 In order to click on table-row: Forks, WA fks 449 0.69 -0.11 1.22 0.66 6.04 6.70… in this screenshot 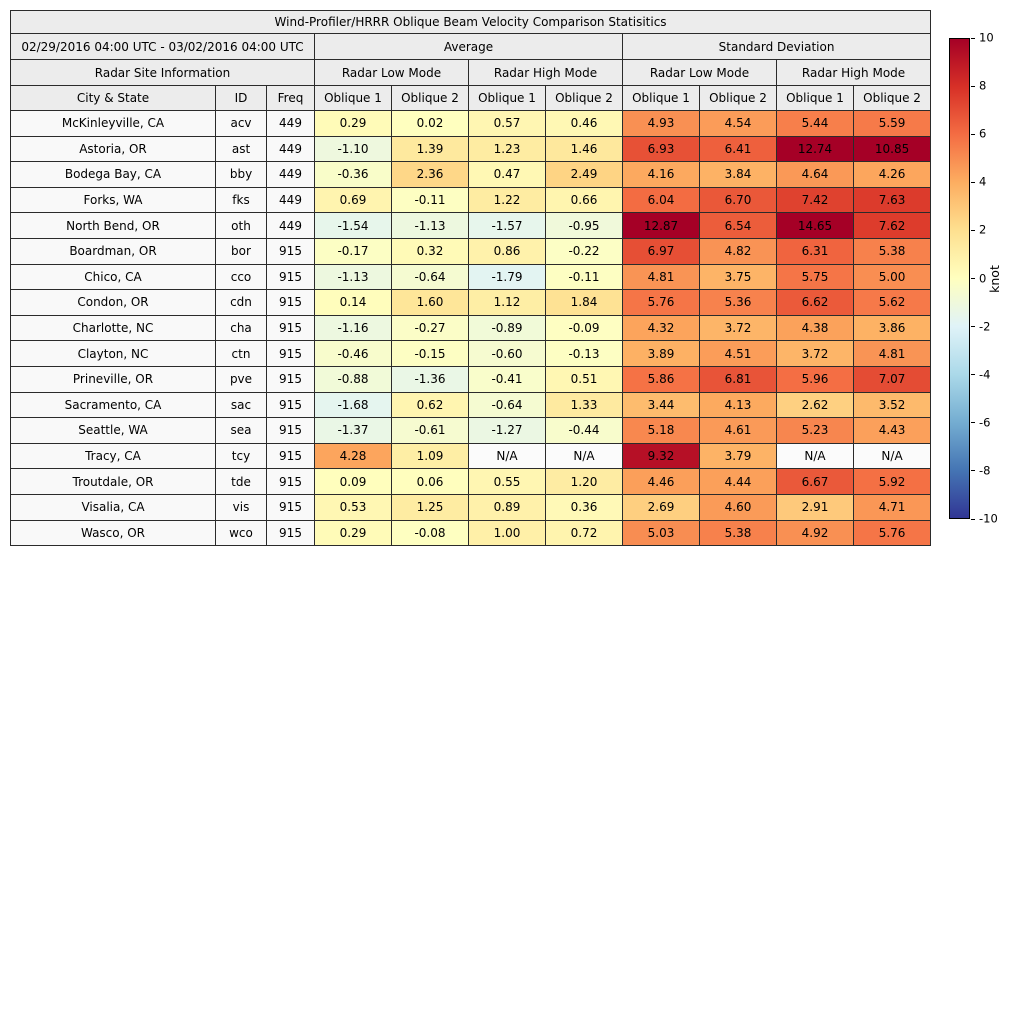, I will do `click(471, 200)`.